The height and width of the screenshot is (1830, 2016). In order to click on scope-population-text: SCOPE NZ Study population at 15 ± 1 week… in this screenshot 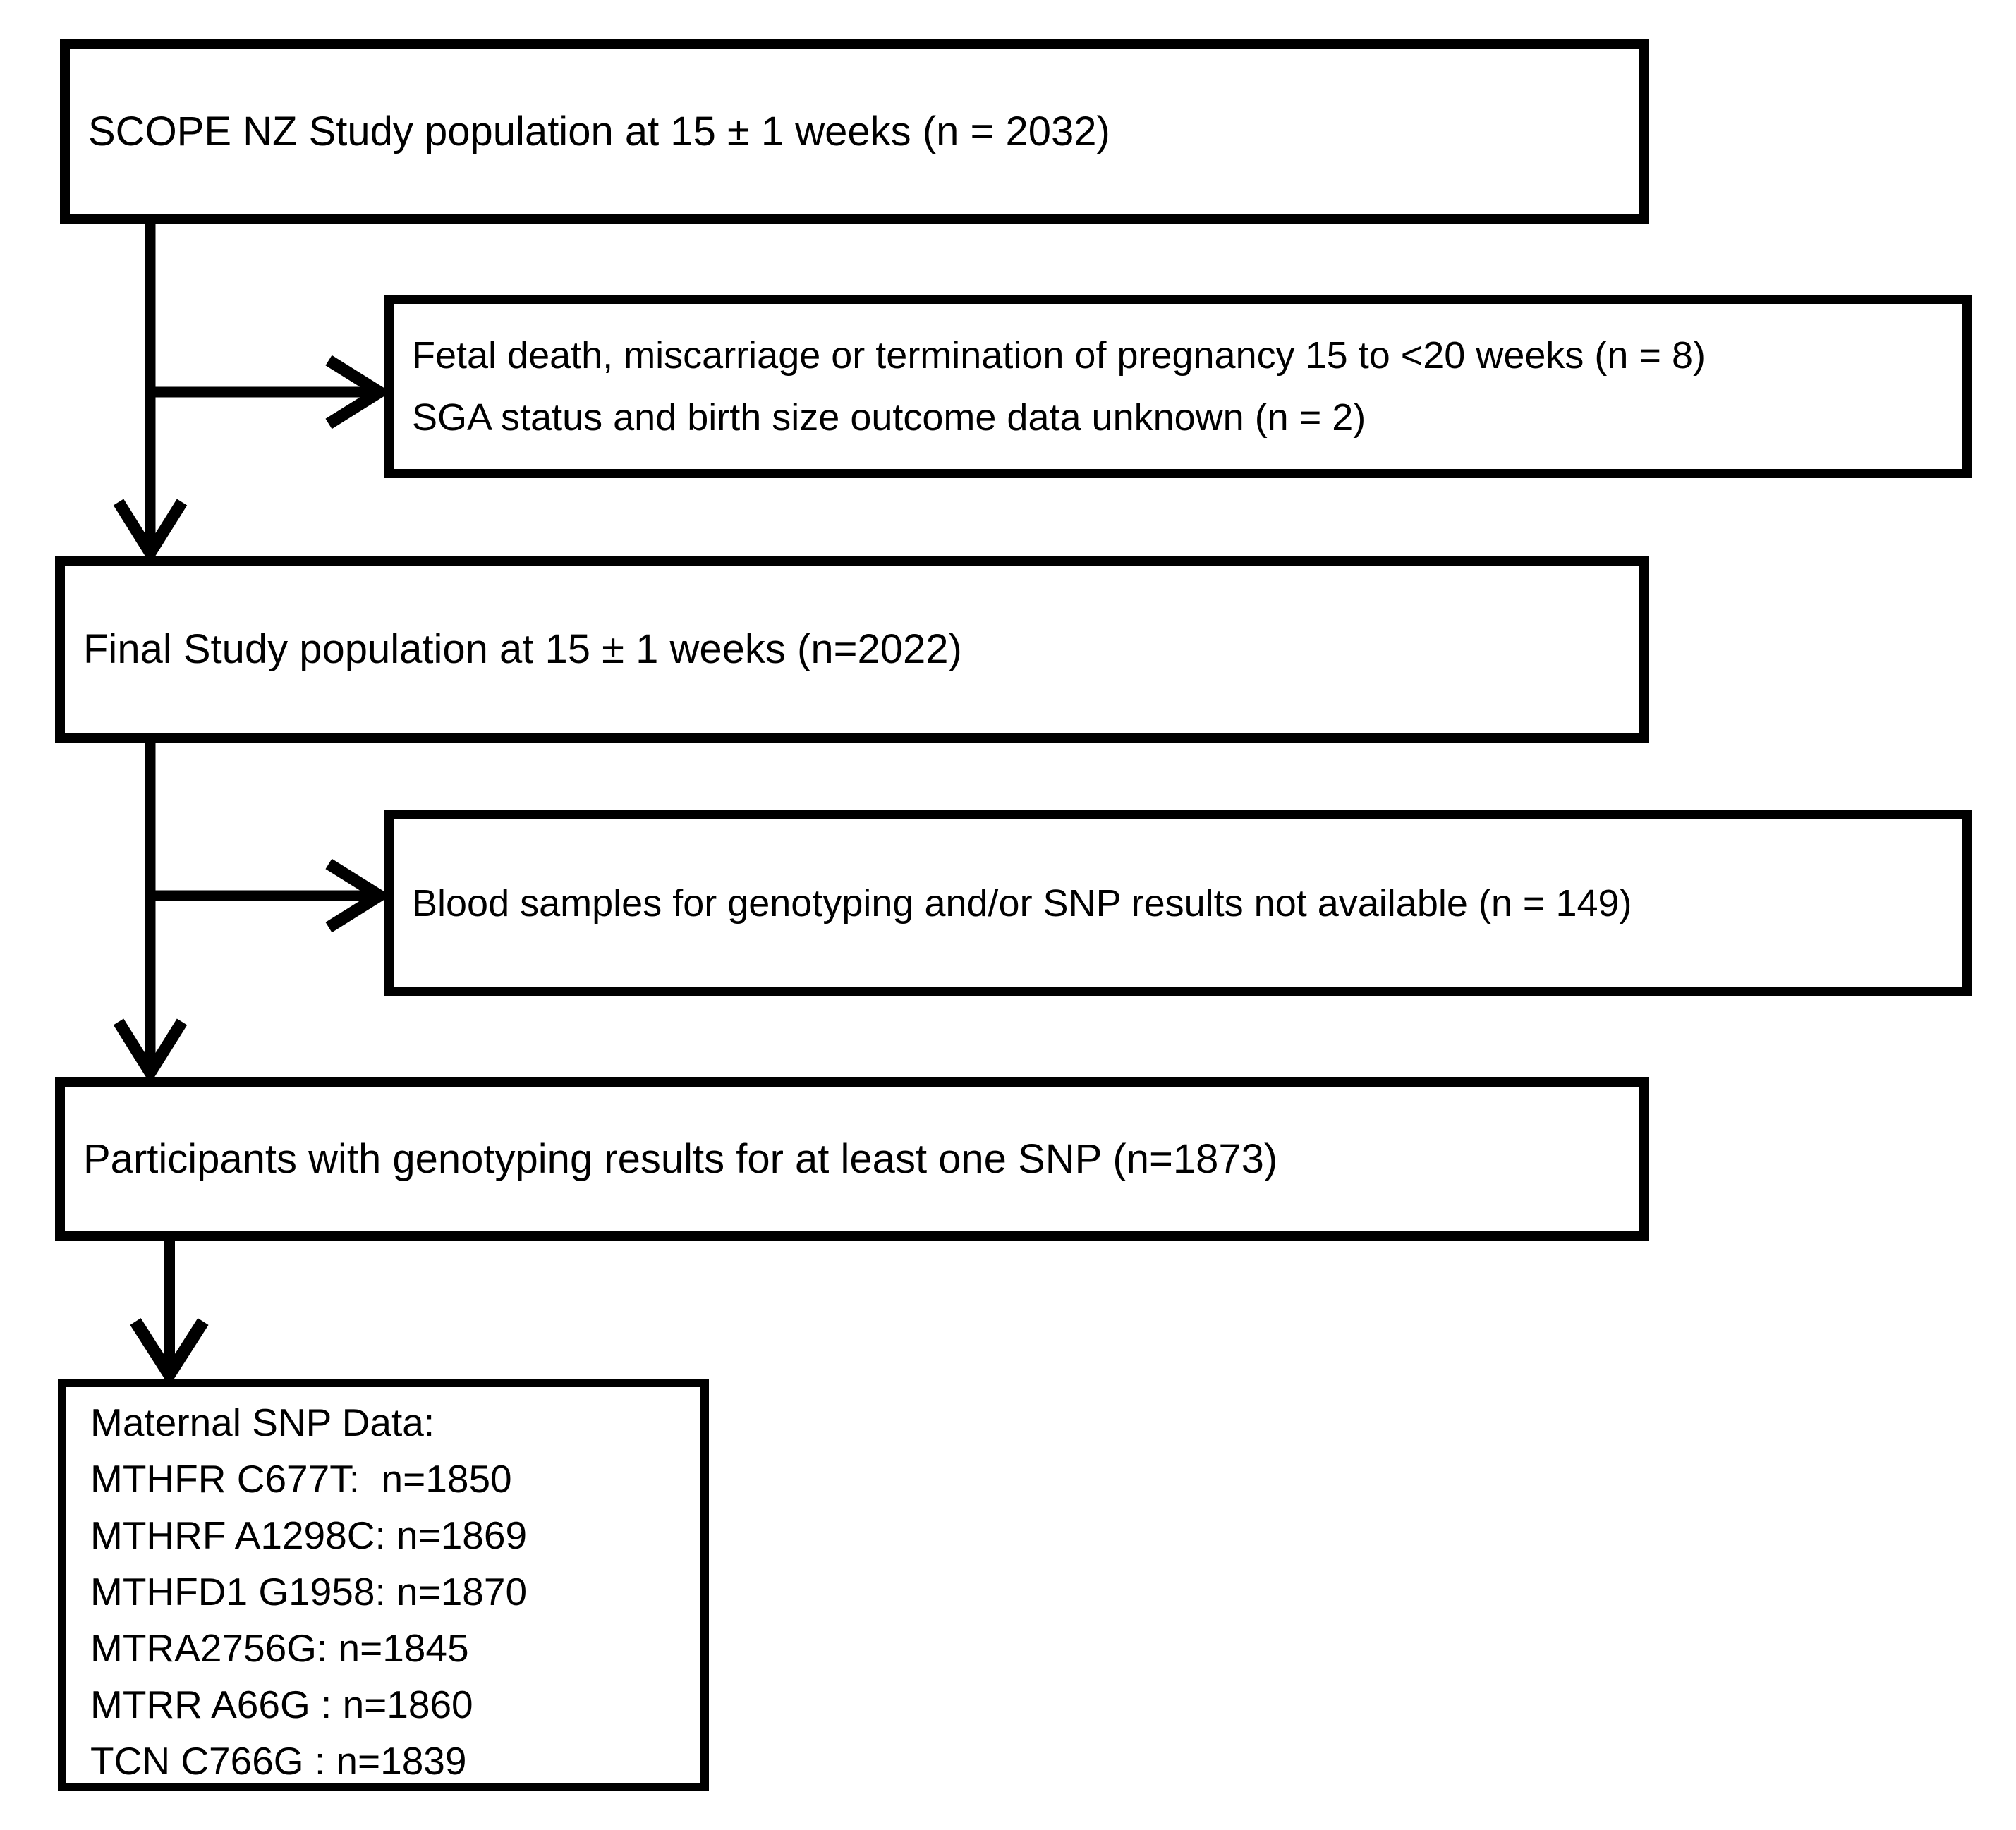, I will do `click(599, 131)`.